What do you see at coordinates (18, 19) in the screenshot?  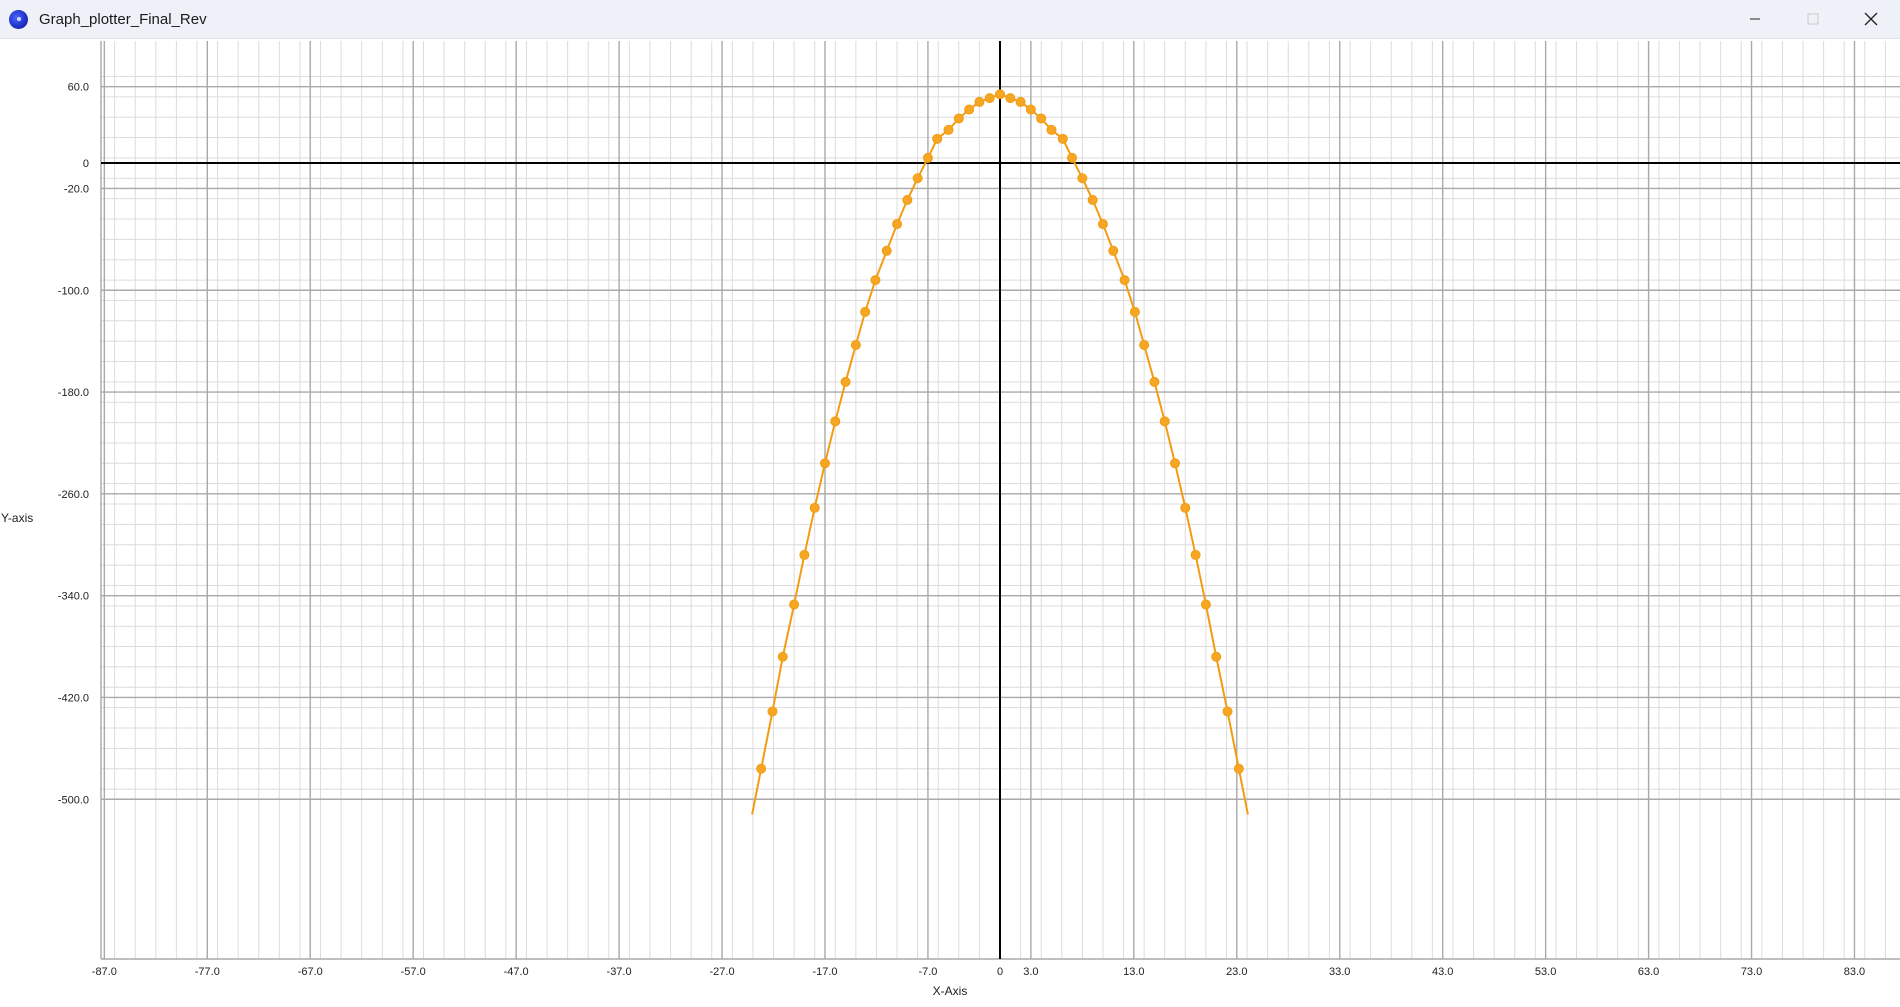 I see `app-icon` at bounding box center [18, 19].